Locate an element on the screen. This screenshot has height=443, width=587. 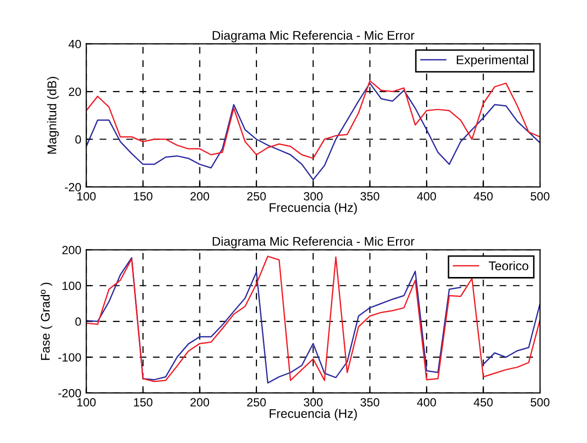
legend-label: Teorico is located at coordinates (508, 265).